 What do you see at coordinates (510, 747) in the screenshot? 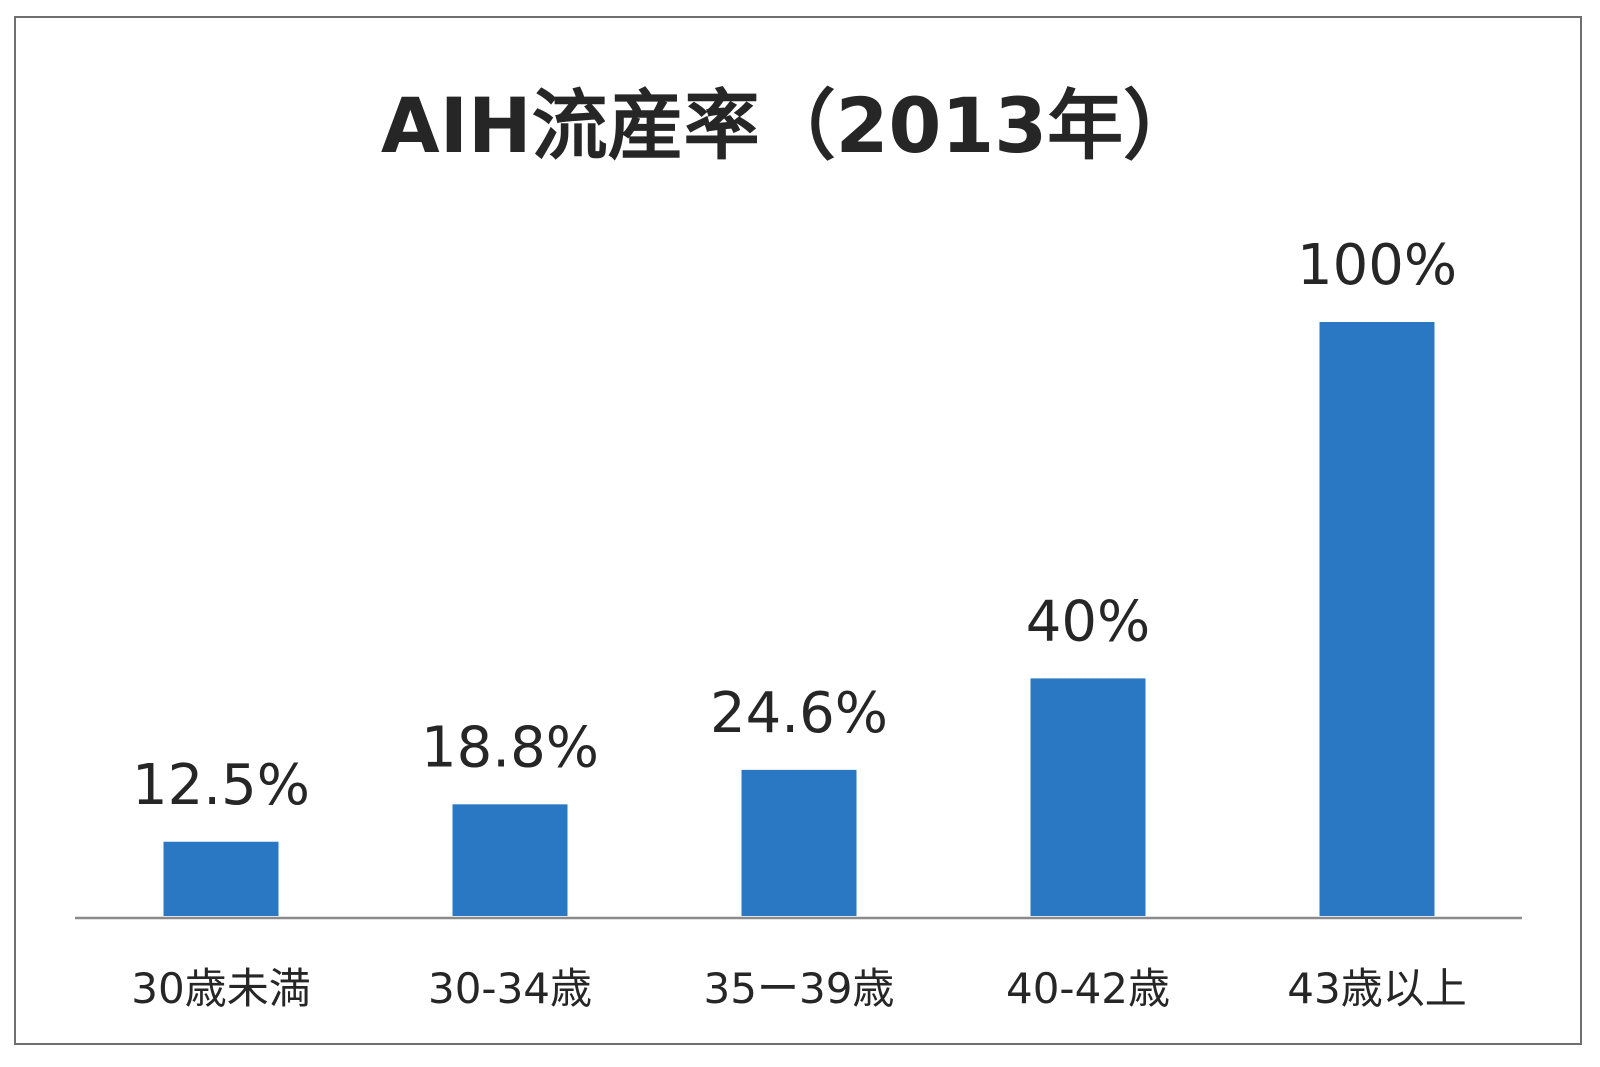
I see `data-label-2: 18.8%` at bounding box center [510, 747].